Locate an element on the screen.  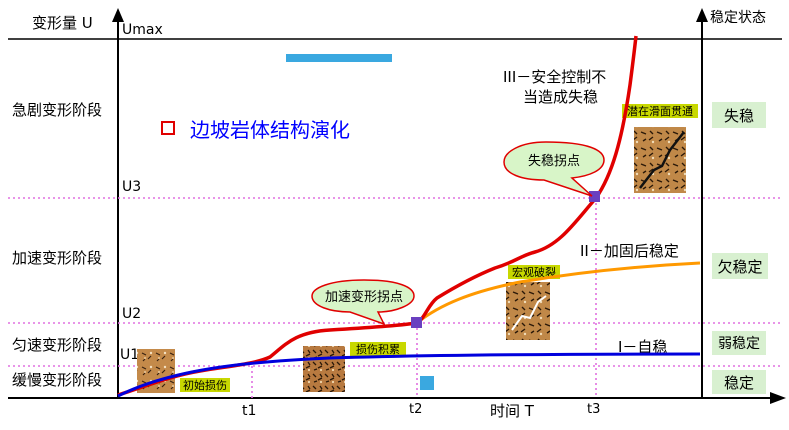
curve-i is located at coordinates (409, 375).